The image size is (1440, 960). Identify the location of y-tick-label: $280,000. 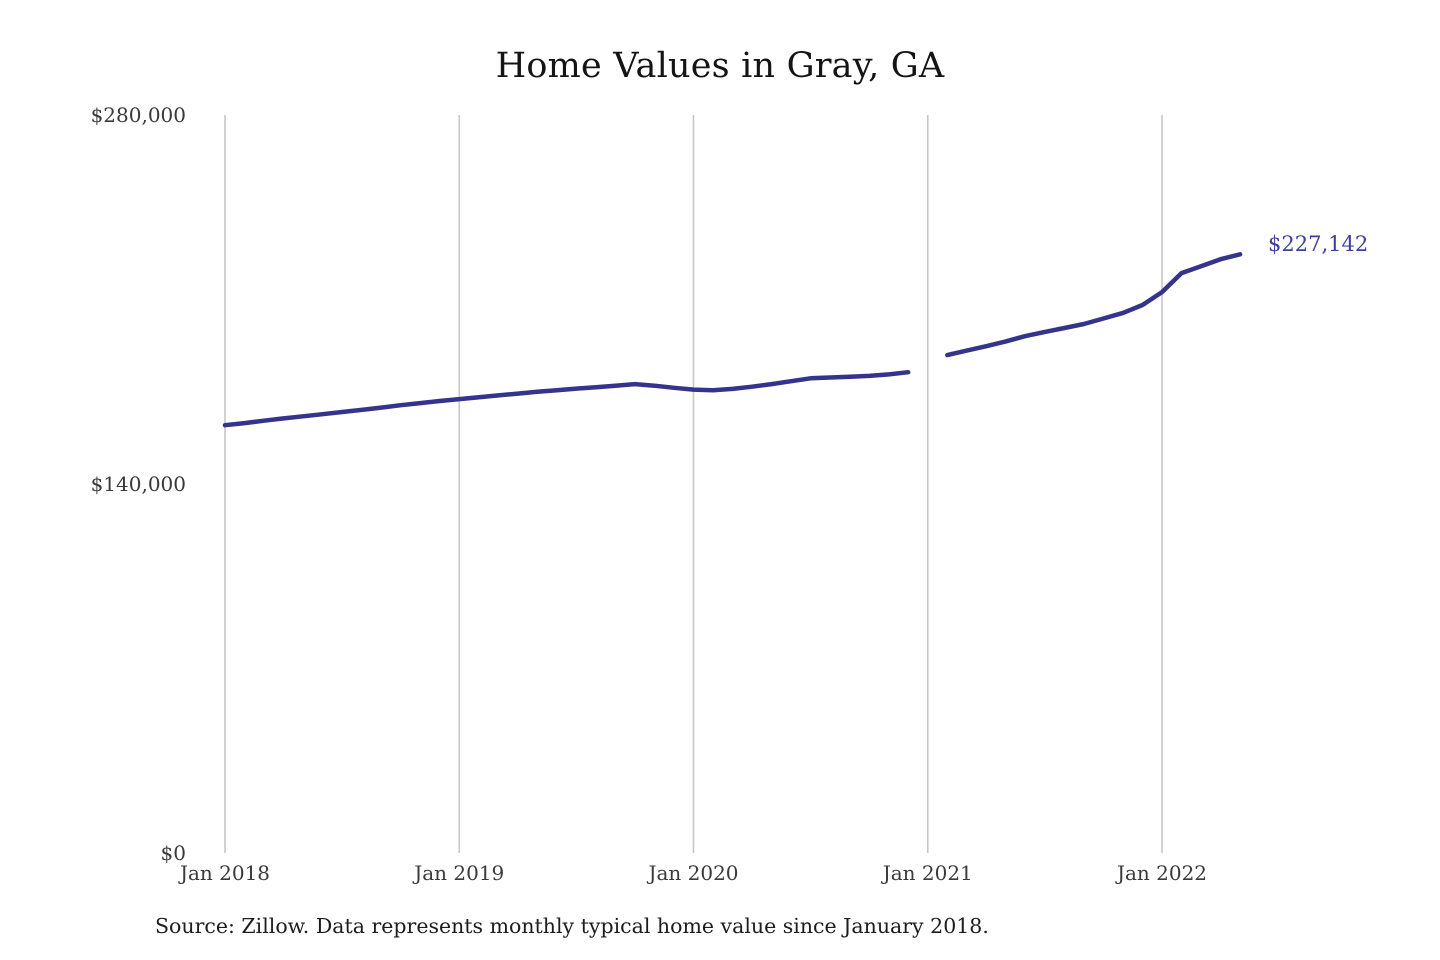
(138, 115).